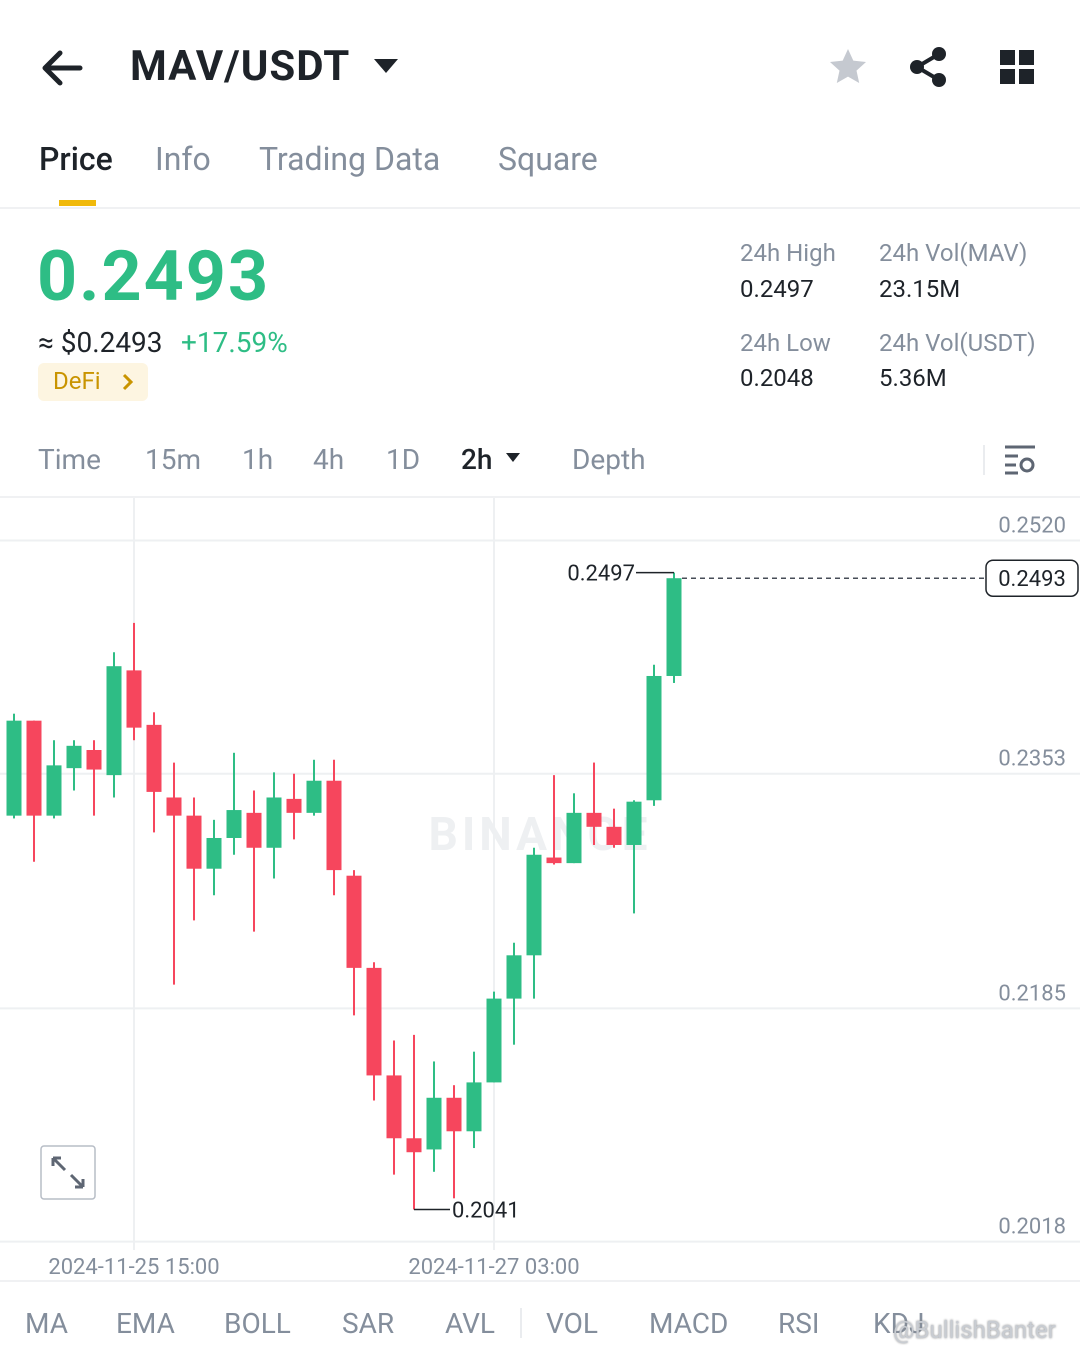 This screenshot has width=1080, height=1355. Describe the element at coordinates (46, 1323) in the screenshot. I see `indicator: MA` at that location.